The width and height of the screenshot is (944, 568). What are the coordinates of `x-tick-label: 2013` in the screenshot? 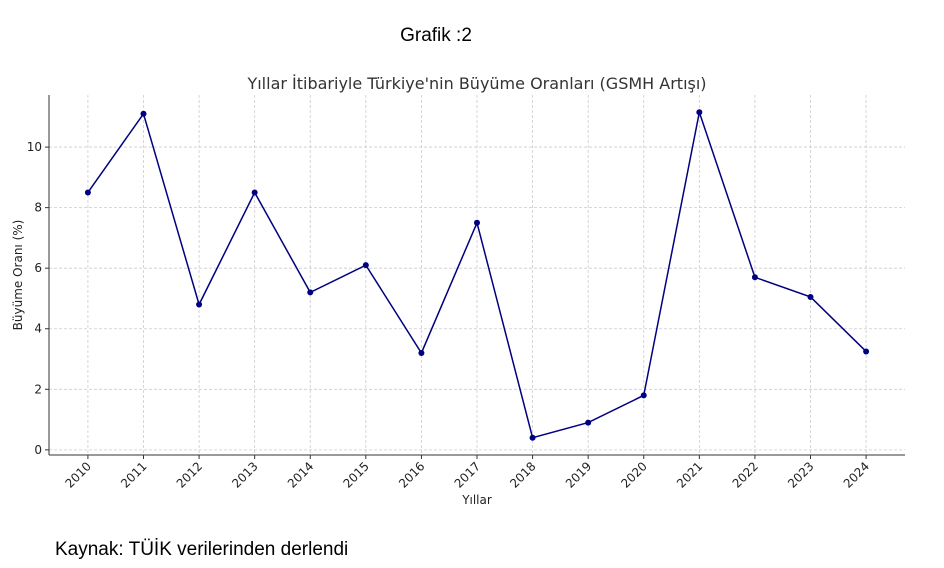 It's located at (244, 474).